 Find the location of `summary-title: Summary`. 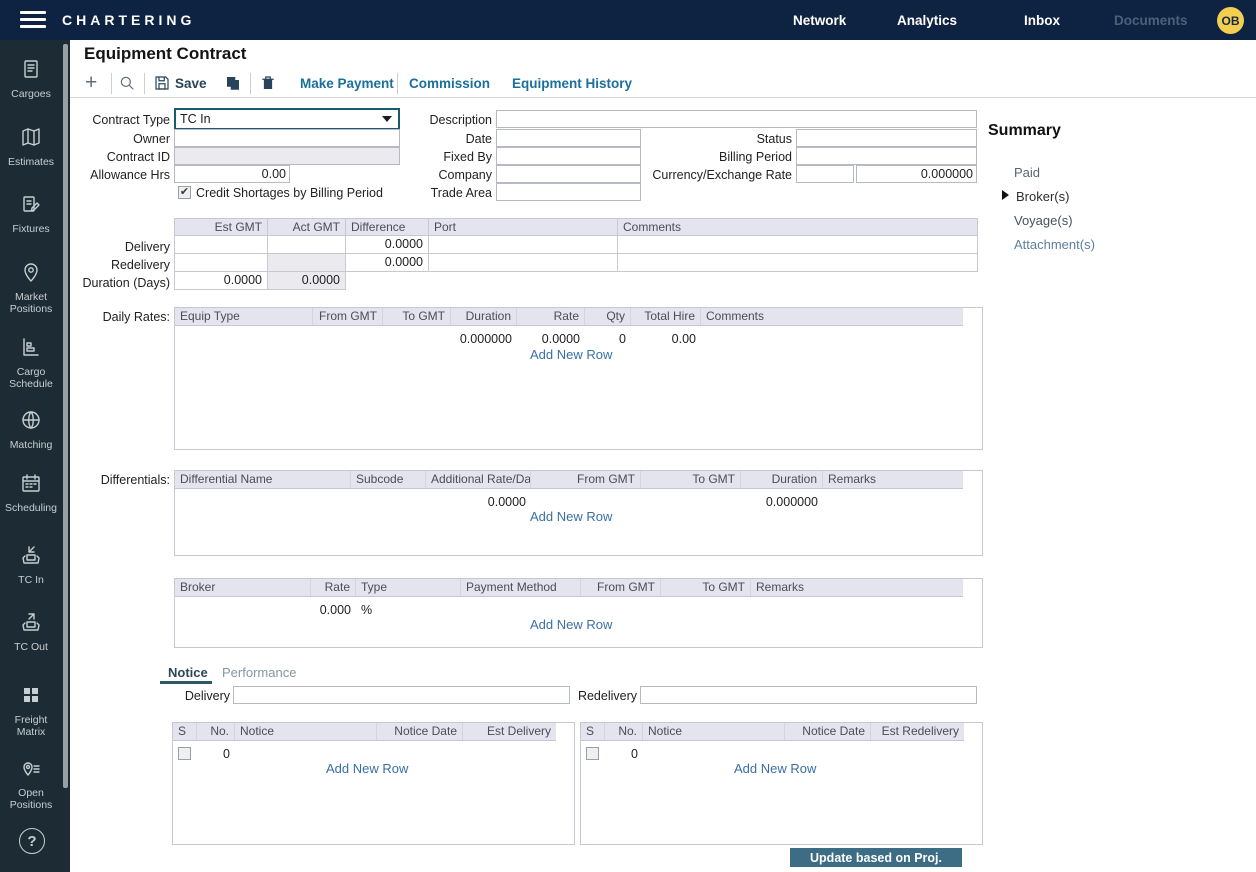

summary-title: Summary is located at coordinates (1024, 130).